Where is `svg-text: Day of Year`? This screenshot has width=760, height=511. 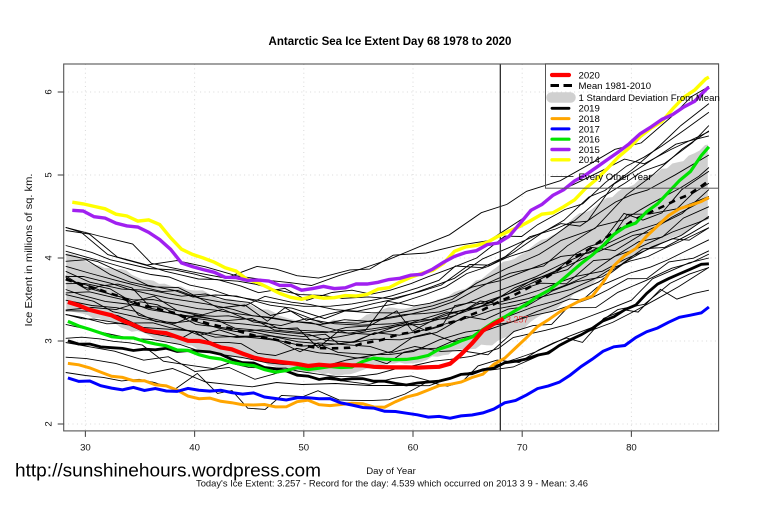 svg-text: Day of Year is located at coordinates (391, 471).